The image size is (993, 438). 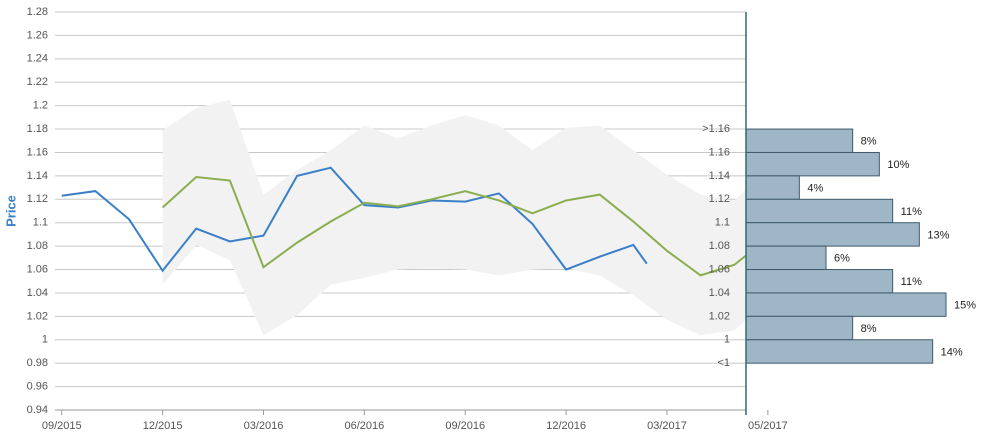 What do you see at coordinates (37, 176) in the screenshot?
I see `y-tick-label: 1.14` at bounding box center [37, 176].